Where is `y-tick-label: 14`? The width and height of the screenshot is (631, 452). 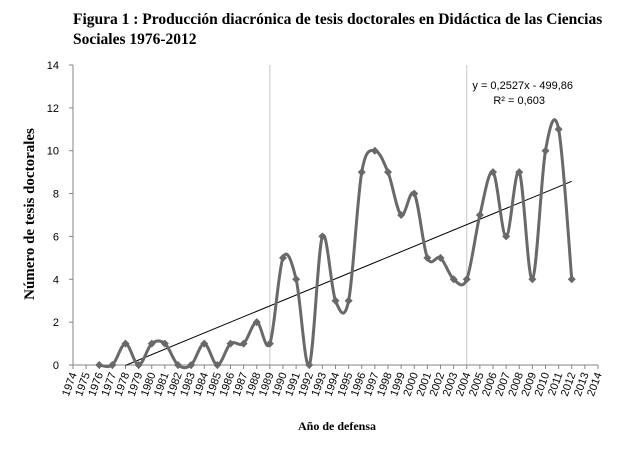 y-tick-label: 14 is located at coordinates (53, 66).